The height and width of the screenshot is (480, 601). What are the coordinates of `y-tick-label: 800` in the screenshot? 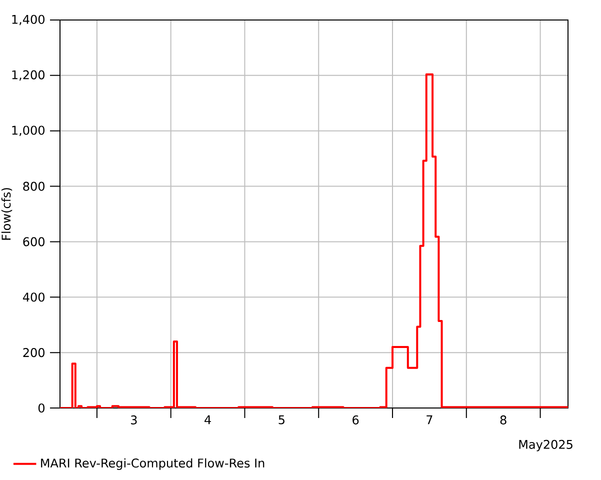 It's located at (33, 186).